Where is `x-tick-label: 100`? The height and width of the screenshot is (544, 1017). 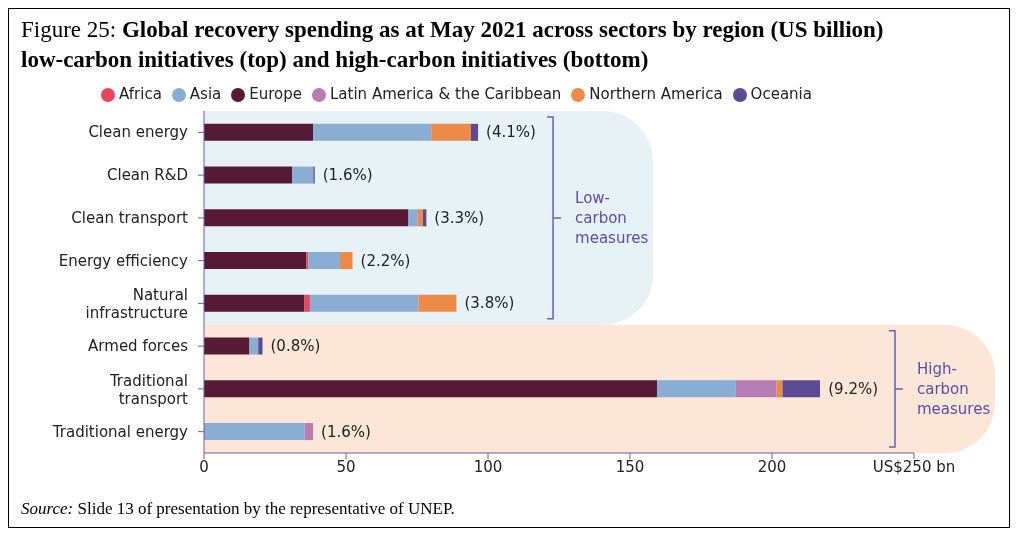
x-tick-label: 100 is located at coordinates (488, 466).